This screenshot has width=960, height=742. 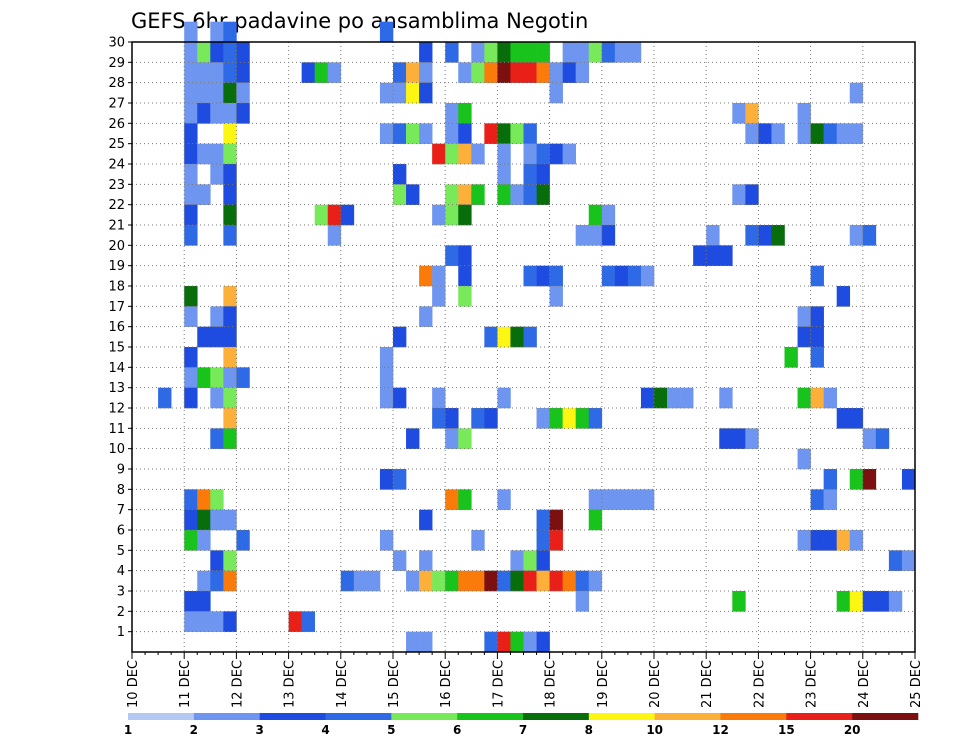 I want to click on y-tick-label: 20, so click(x=116, y=246).